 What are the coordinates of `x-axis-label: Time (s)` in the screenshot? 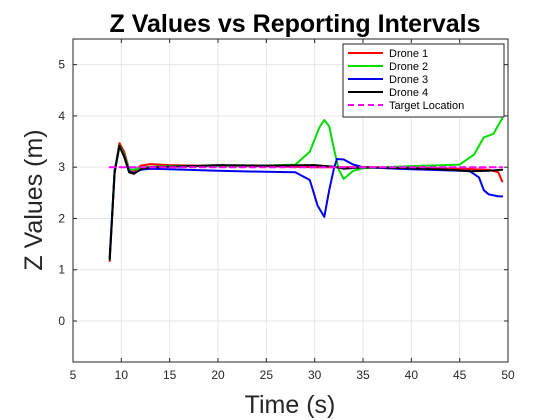 It's located at (290, 405).